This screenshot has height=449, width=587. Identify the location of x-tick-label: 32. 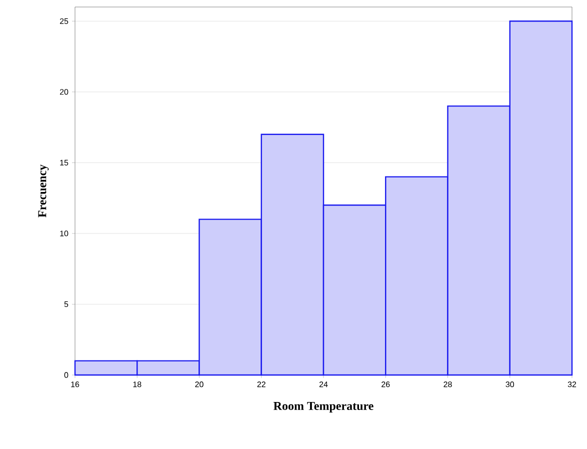
(572, 385).